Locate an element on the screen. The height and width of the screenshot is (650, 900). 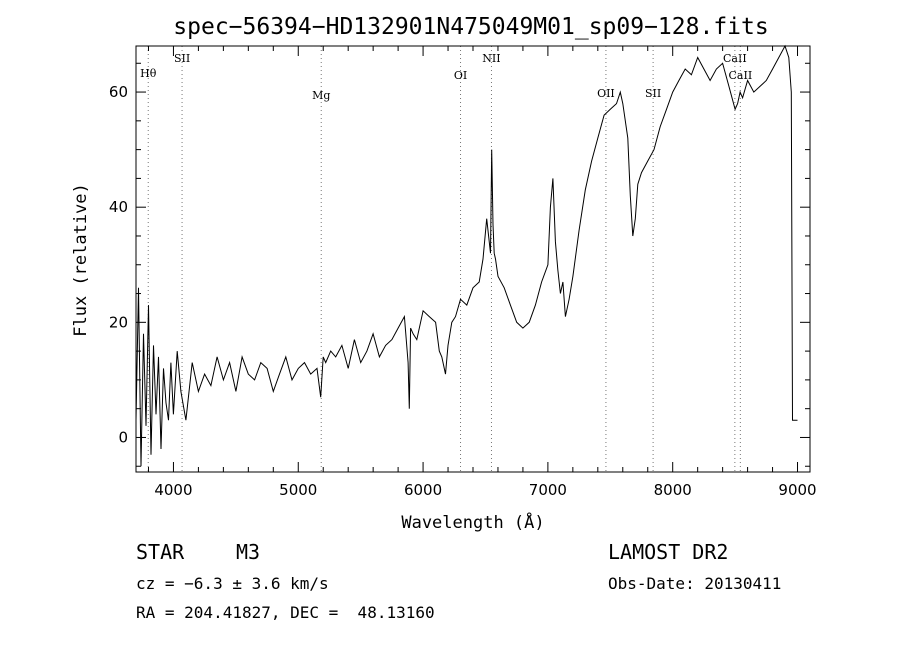
observation-date: Obs-Date: 20130411 is located at coordinates (695, 583).